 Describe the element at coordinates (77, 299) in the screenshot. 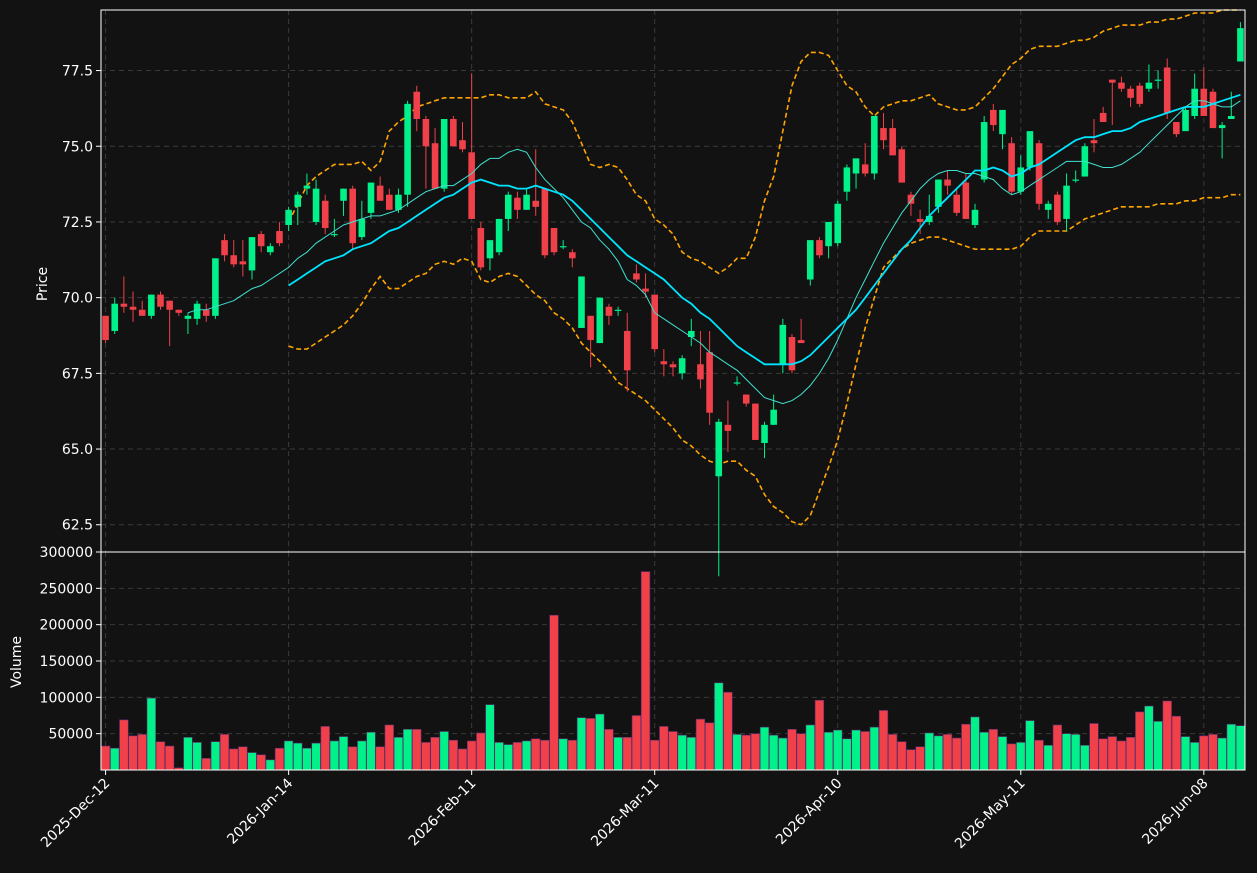

I see `price-tick-label: 70.0` at that location.